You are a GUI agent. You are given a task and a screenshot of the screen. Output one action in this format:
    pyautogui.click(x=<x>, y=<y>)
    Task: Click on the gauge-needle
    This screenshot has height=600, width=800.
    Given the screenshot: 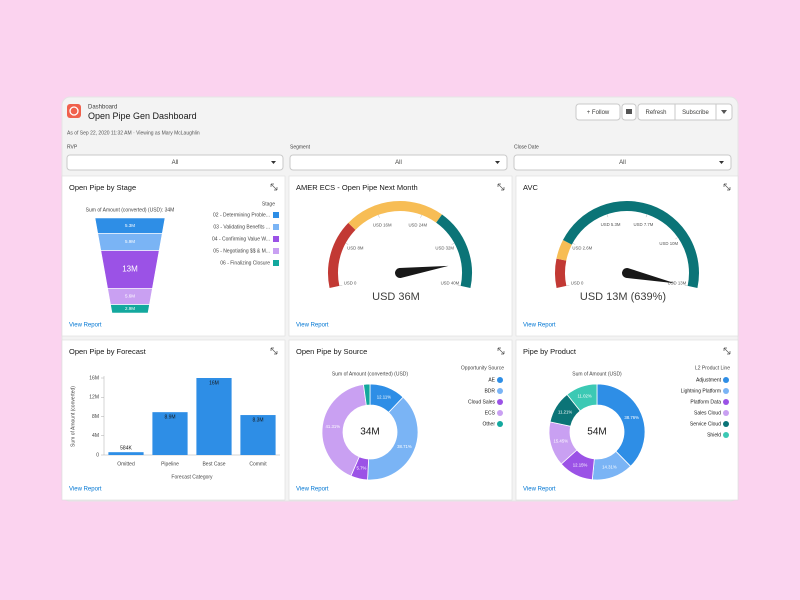 What is the action you would take?
    pyautogui.click(x=422, y=271)
    